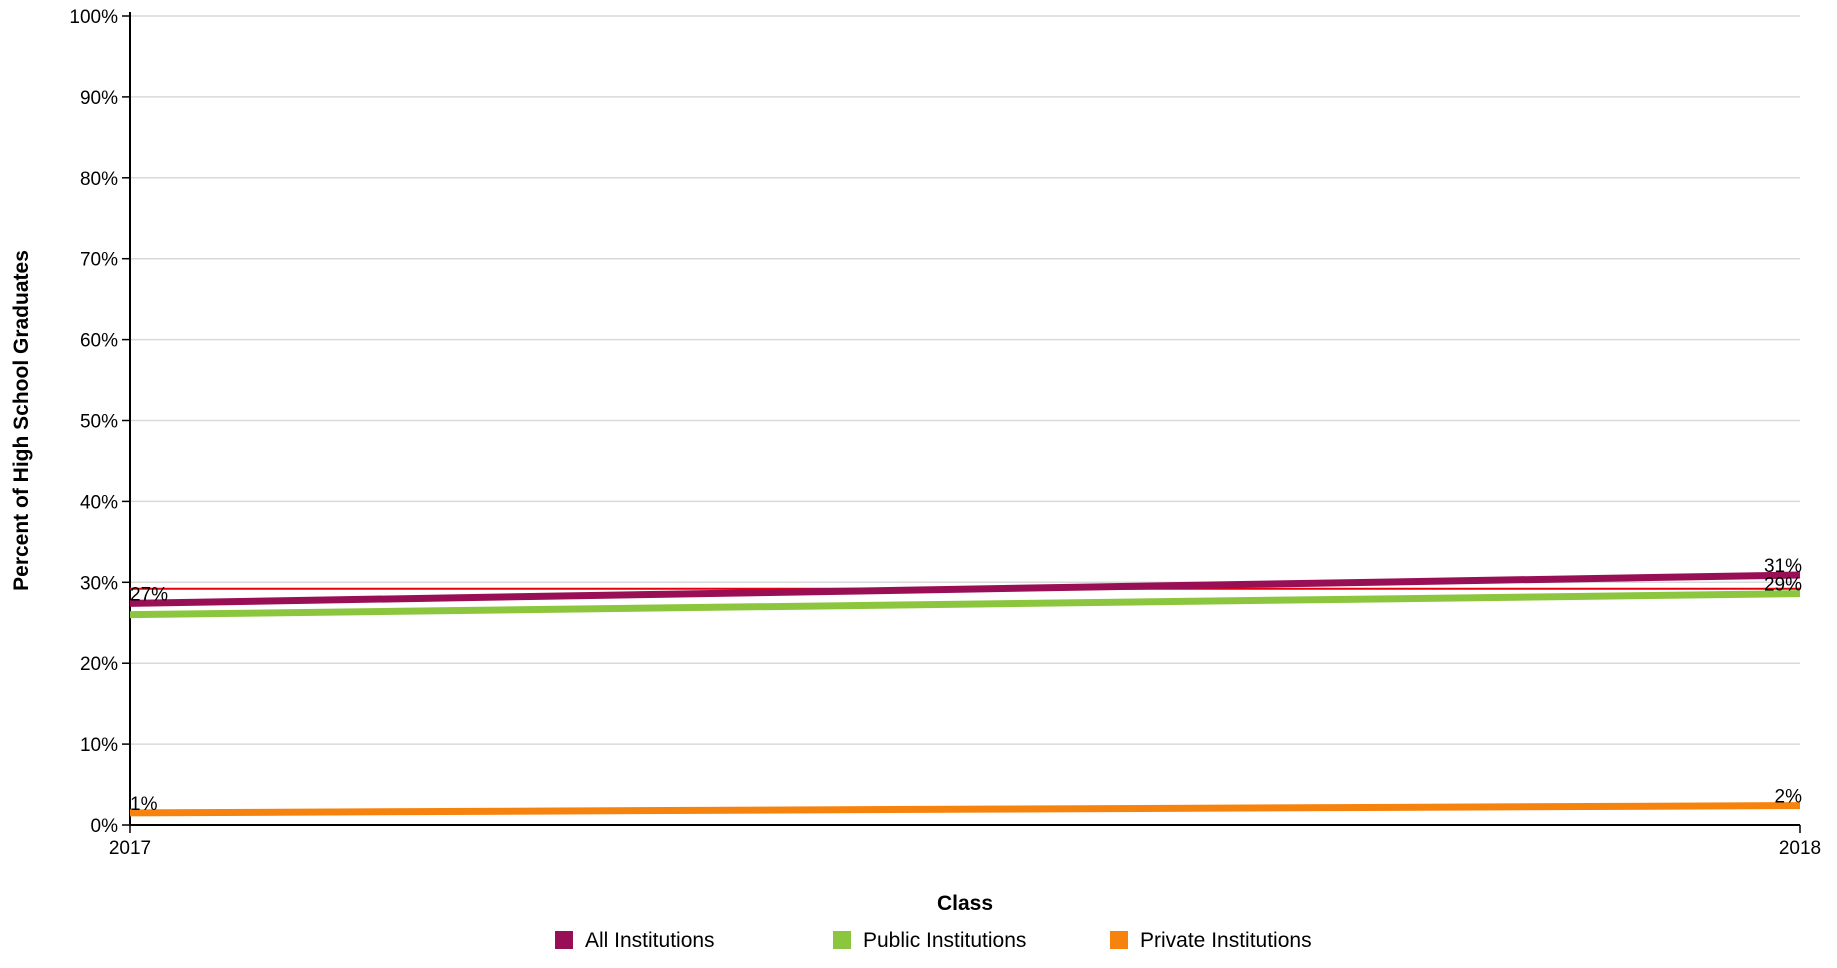  What do you see at coordinates (99, 260) in the screenshot?
I see `y-tick-label: 70%` at bounding box center [99, 260].